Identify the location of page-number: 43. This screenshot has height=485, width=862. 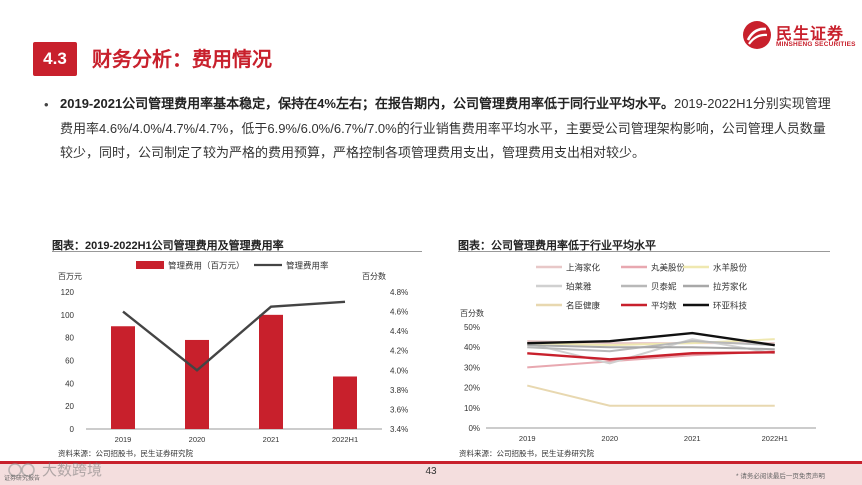
(431, 471).